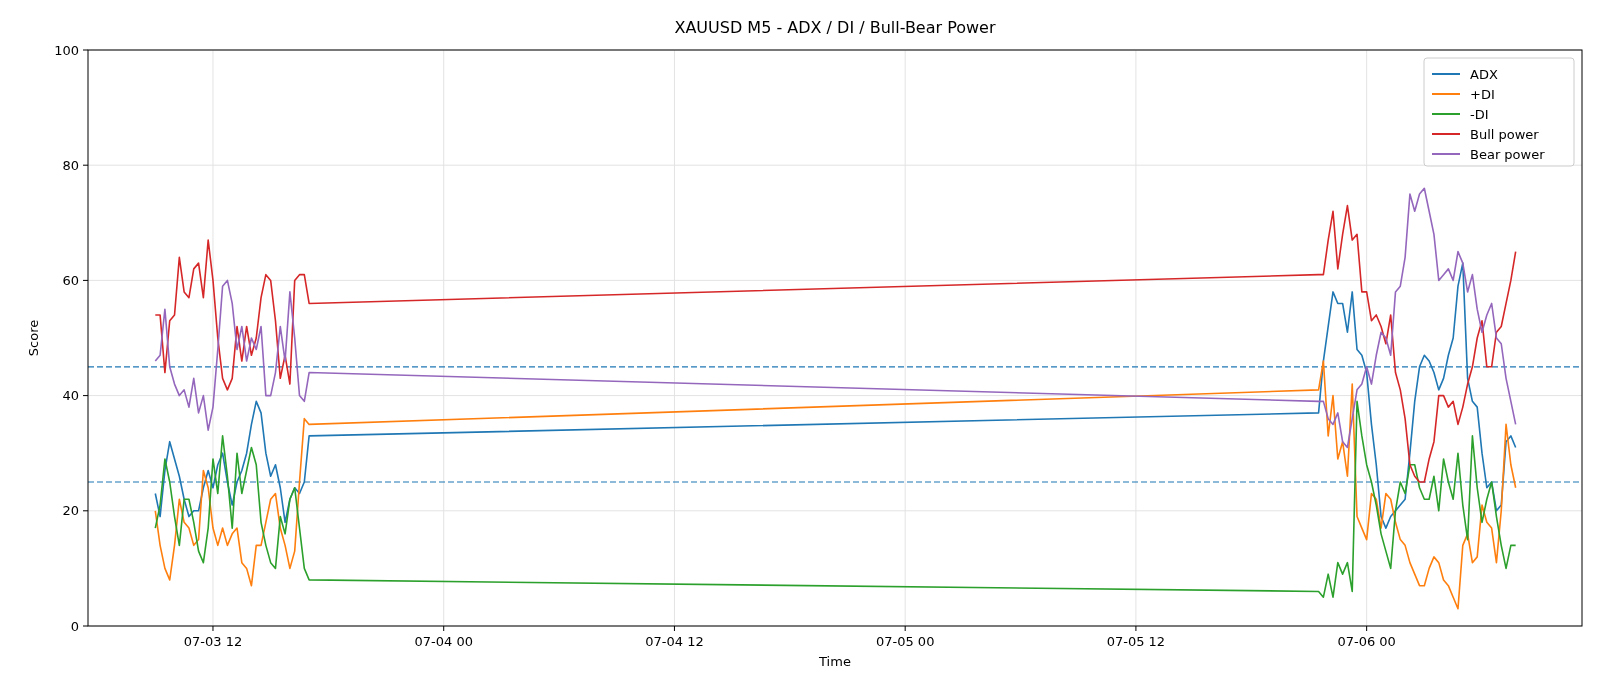 This screenshot has height=686, width=1600. I want to click on x-tick-label: 07-05 12, so click(1136, 641).